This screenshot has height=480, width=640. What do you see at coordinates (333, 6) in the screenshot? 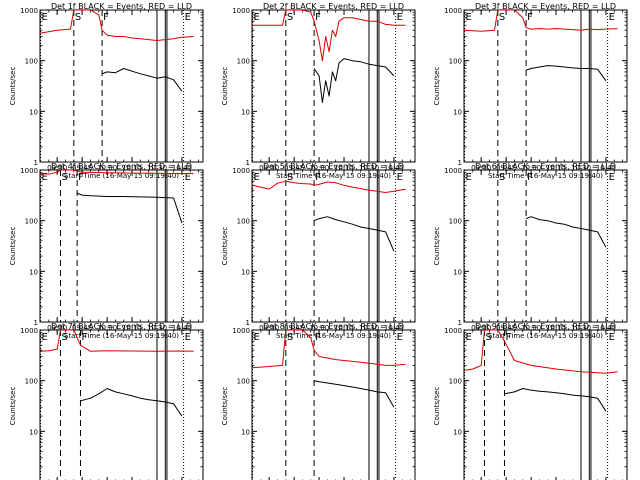
I see `panel-title: Det 2f BLACK = Events, RED = LLD` at bounding box center [333, 6].